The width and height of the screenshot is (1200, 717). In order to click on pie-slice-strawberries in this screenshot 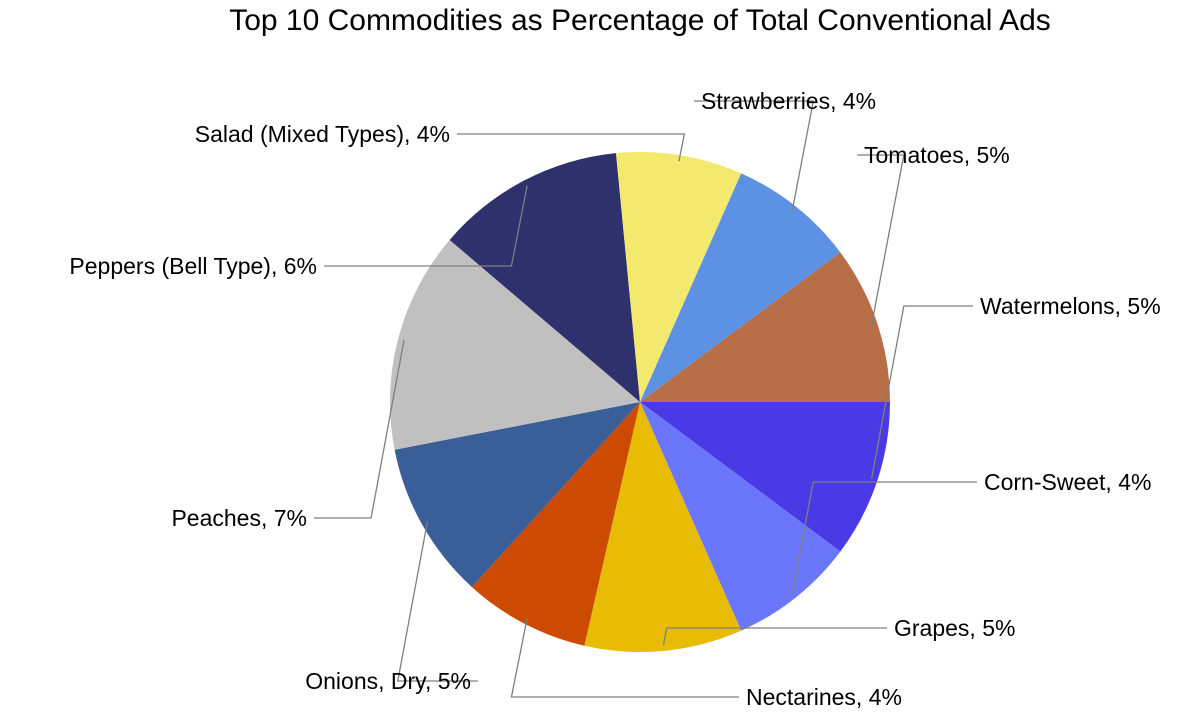, I will do `click(740, 287)`.